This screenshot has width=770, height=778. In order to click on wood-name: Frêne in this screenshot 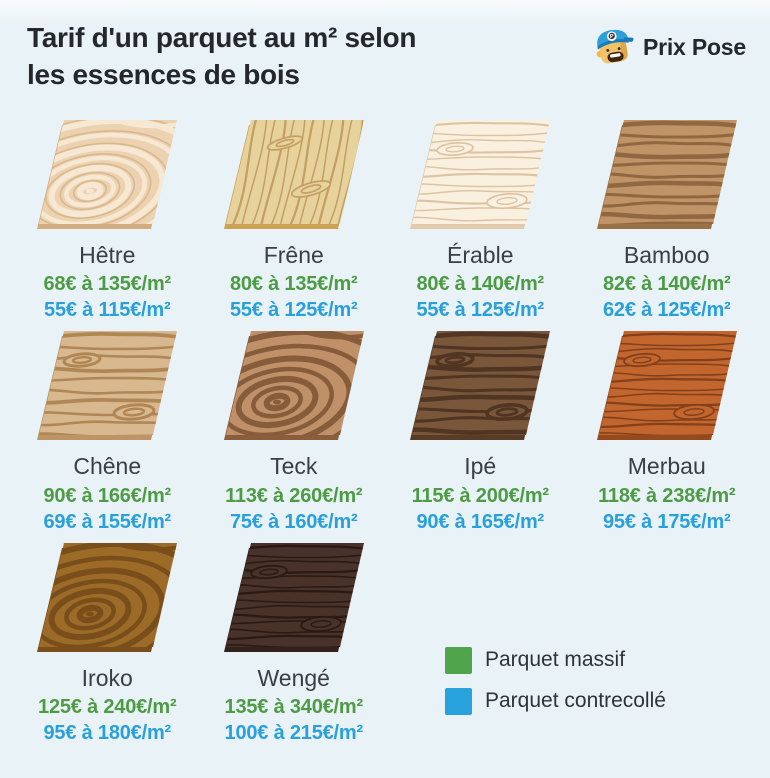, I will do `click(293, 254)`.